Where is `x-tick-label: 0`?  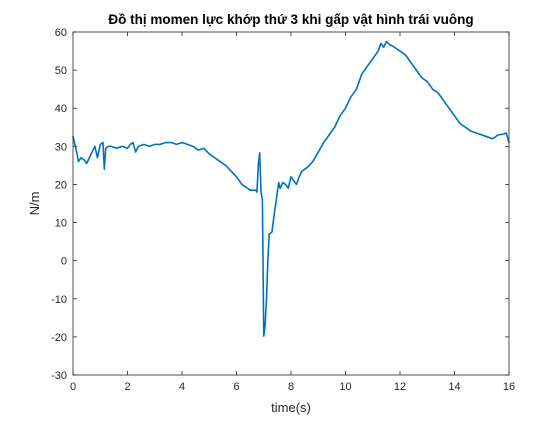 x-tick-label: 0 is located at coordinates (73, 387).